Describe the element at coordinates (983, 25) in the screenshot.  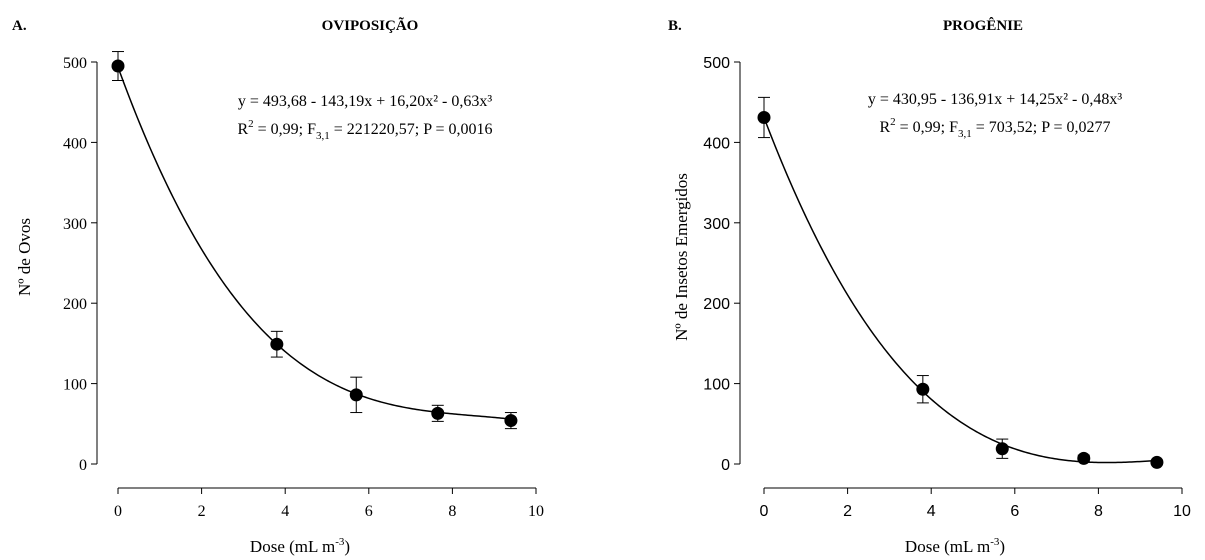
I see `chart-title-b: PROGÊNIE` at that location.